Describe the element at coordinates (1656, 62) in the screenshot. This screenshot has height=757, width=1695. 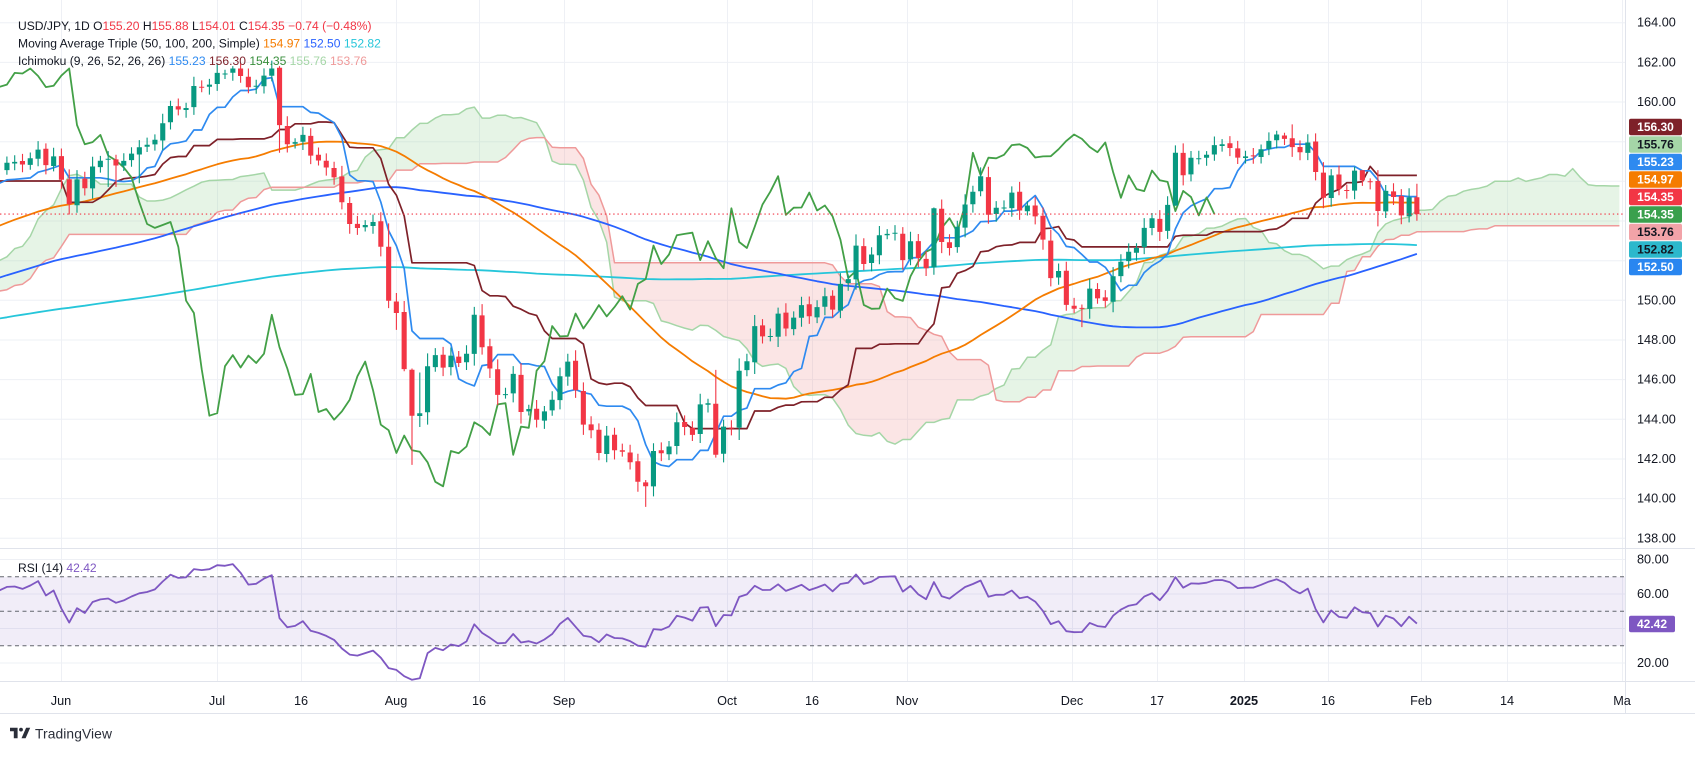
I see `svg-text: 162.00` at that location.